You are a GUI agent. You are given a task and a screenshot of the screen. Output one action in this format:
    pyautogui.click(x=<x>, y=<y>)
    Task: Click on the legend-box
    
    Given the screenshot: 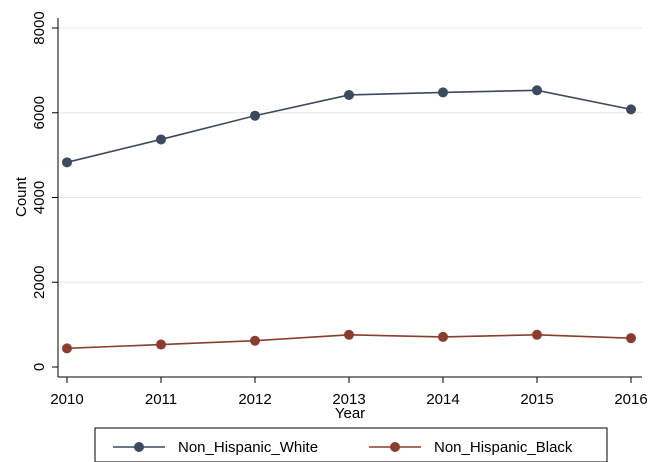 What is the action you would take?
    pyautogui.click(x=351, y=444)
    